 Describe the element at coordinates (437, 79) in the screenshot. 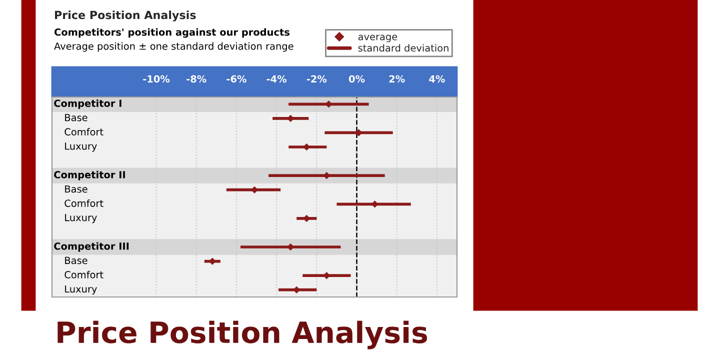

I see `x-tick-label: 4%` at that location.